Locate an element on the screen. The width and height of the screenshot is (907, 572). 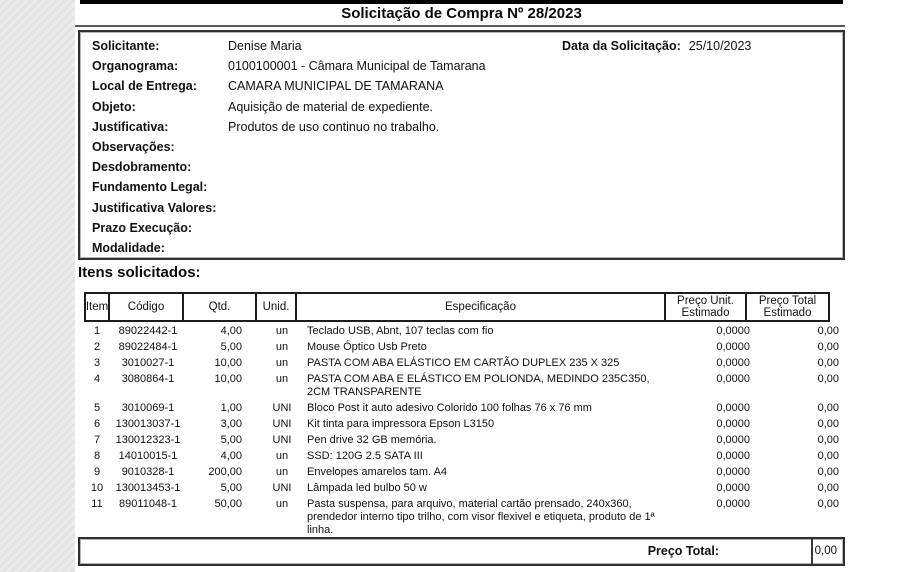
header-field-row: Modalidade: is located at coordinates (467, 248).